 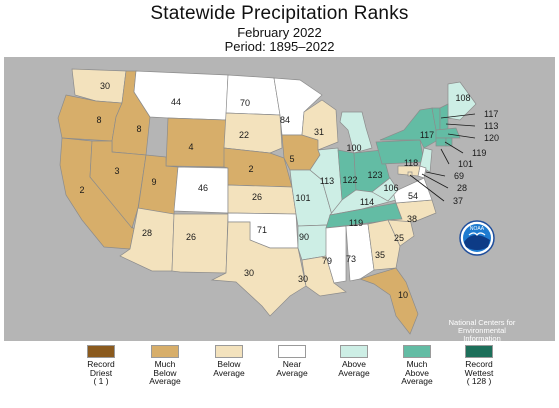 What do you see at coordinates (258, 269) in the screenshot?
I see `state-tx` at bounding box center [258, 269].